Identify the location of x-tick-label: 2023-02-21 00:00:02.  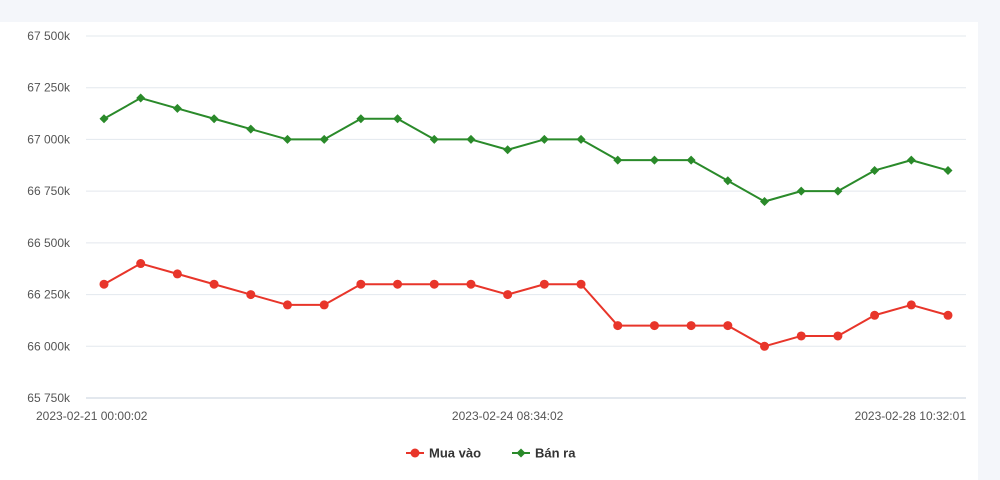
(92, 416).